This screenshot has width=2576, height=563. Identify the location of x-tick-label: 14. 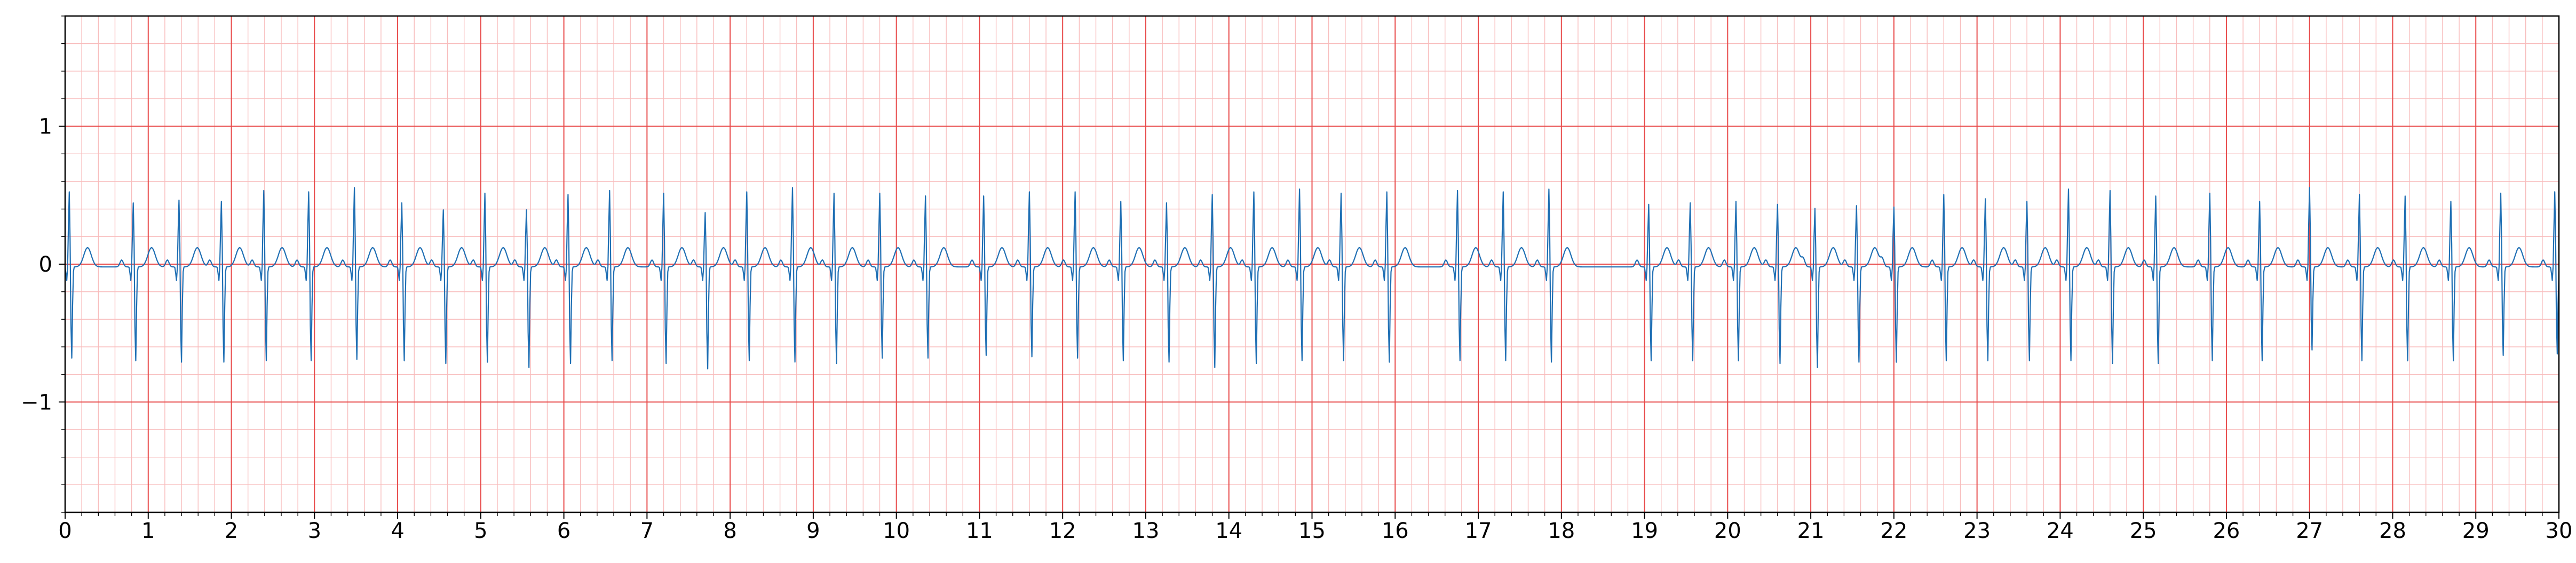
(1228, 531).